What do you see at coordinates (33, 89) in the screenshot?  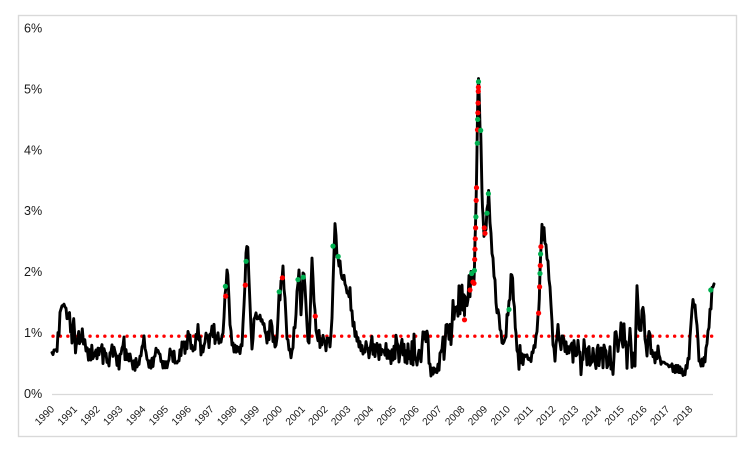 I see `svg-text: 5%` at bounding box center [33, 89].